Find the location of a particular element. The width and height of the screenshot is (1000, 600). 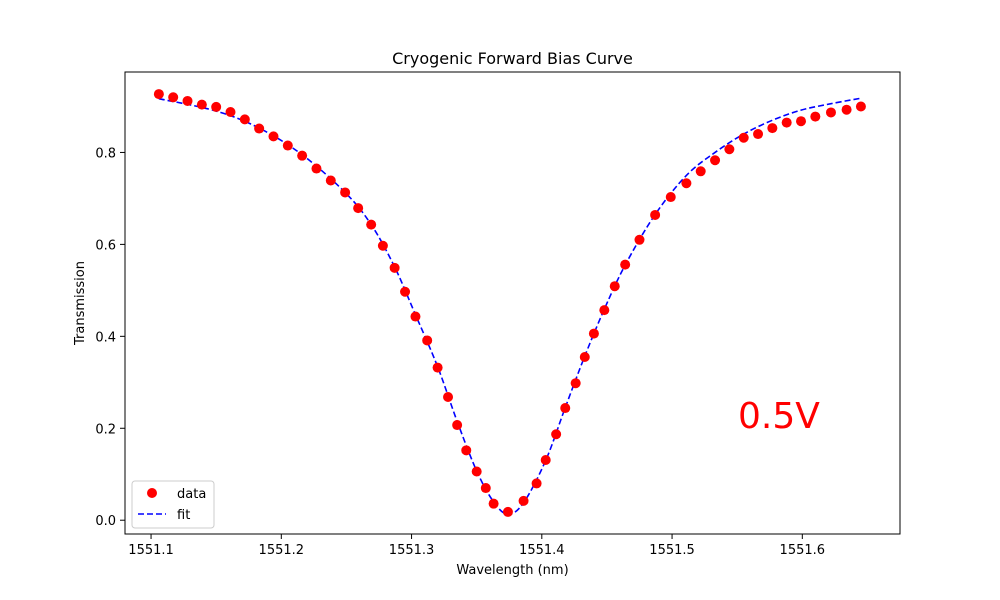

y-tick-label: 0.4 is located at coordinates (105, 337).